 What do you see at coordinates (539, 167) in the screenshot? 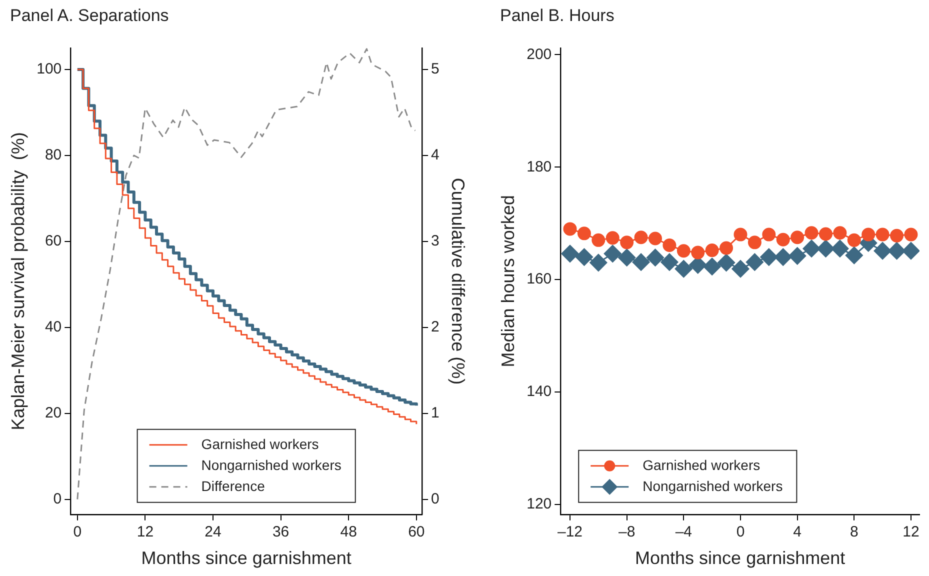
I see `y-tick-label: 180` at bounding box center [539, 167].